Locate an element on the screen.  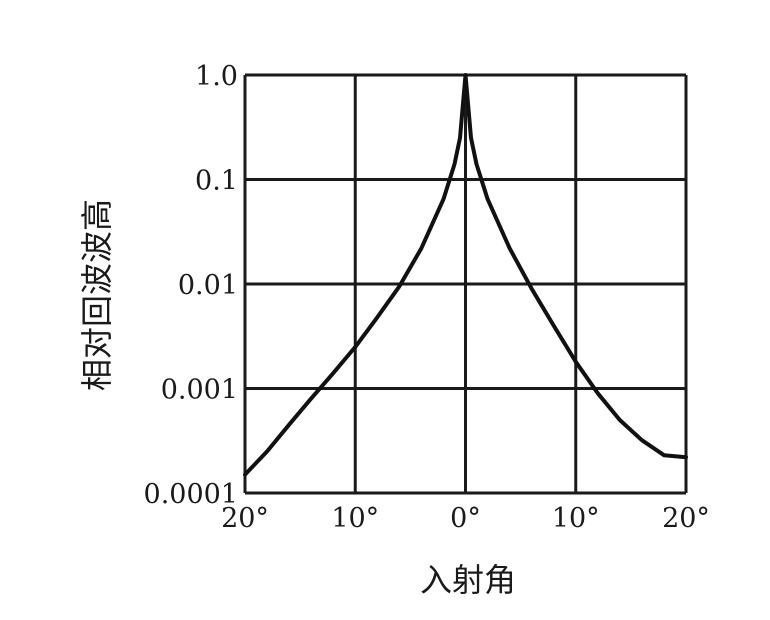
y-tick-label: 0.1 is located at coordinates (216, 181).